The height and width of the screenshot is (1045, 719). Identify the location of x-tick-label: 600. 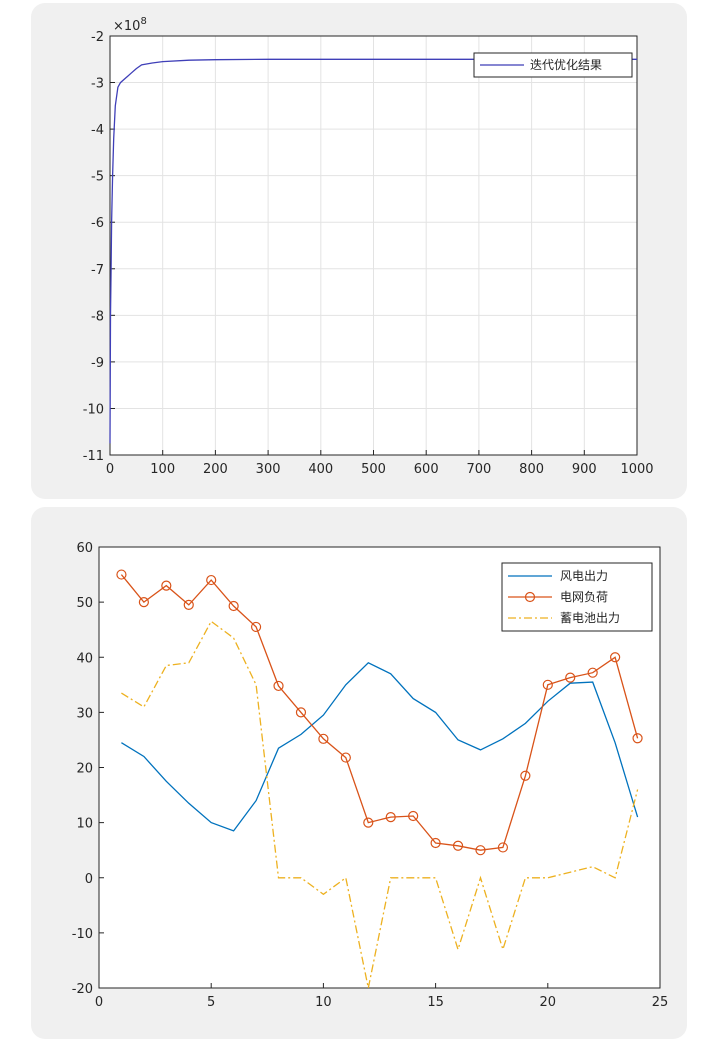
(426, 469).